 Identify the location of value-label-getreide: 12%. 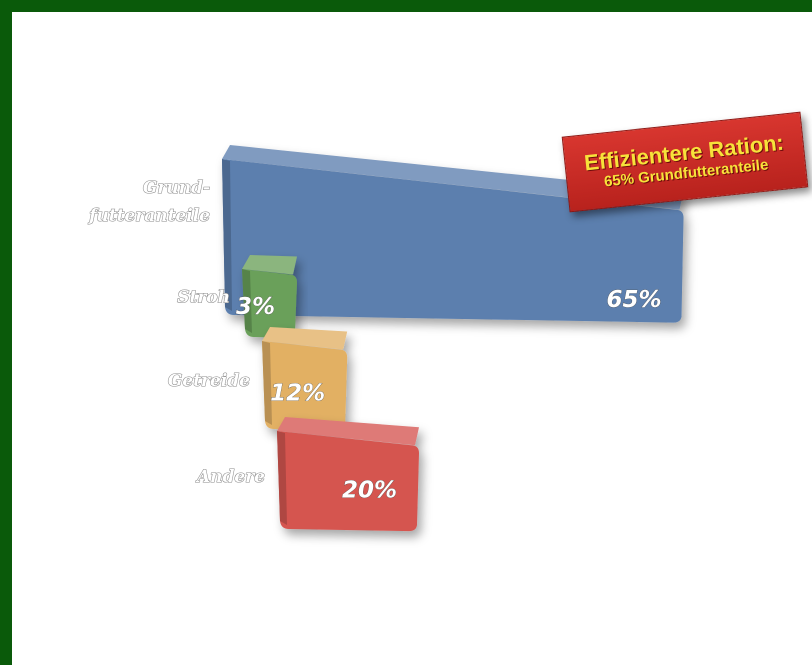
(297, 393).